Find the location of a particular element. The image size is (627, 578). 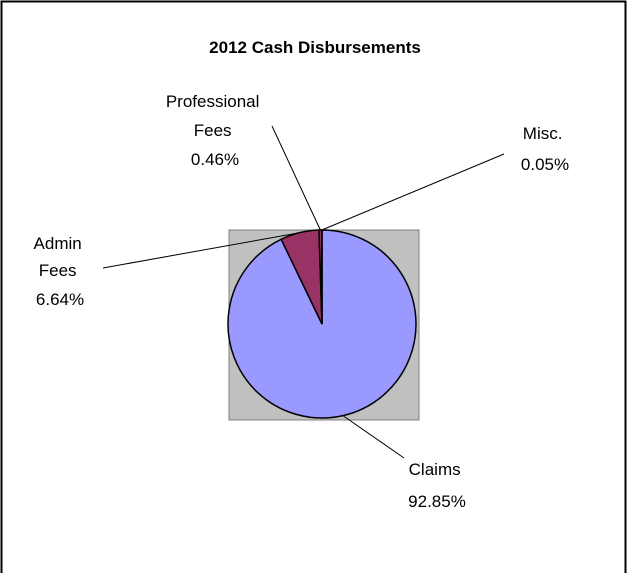

label-admin-value: 6.64% is located at coordinates (60, 299).